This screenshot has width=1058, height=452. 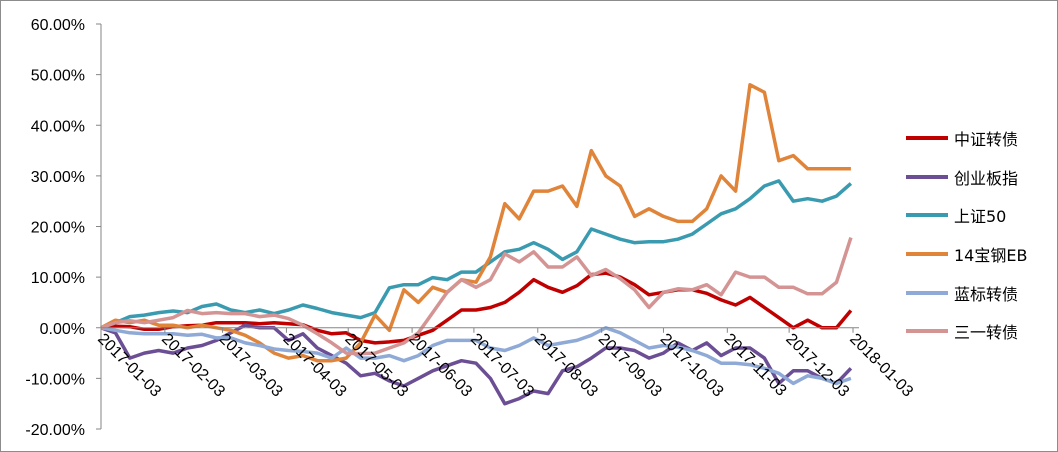 What do you see at coordinates (817, 366) in the screenshot?
I see `x-tick-label: 2017-12-03` at bounding box center [817, 366].